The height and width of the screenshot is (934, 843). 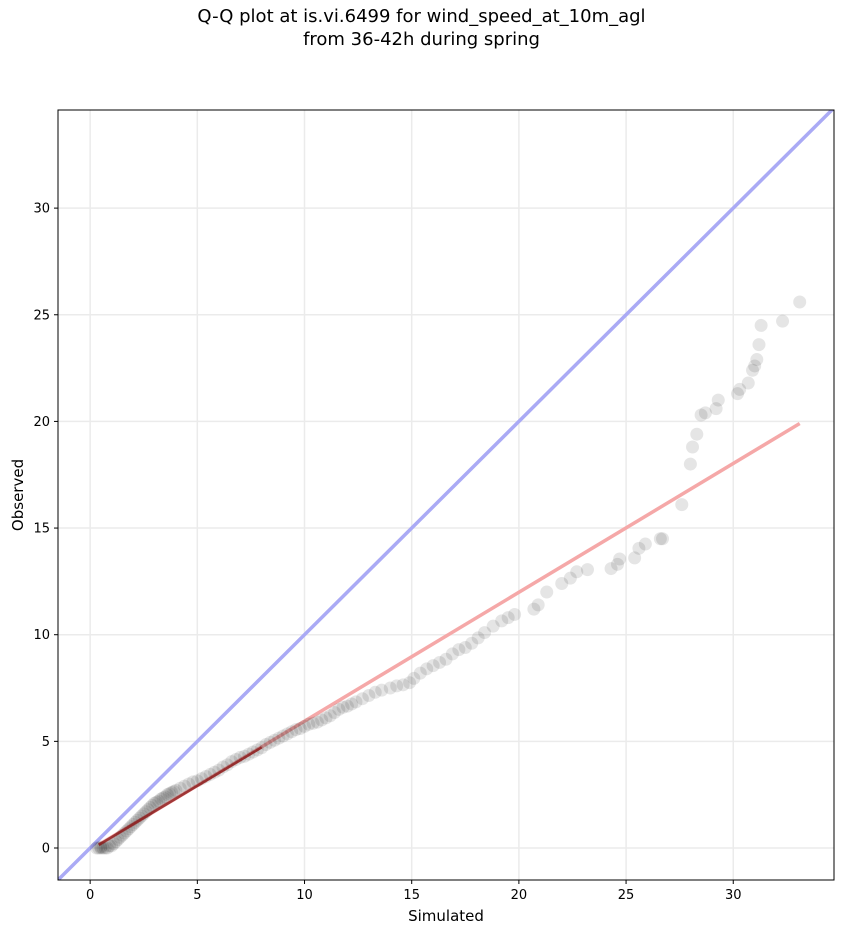 I want to click on y-tick-label: 0, so click(x=46, y=849).